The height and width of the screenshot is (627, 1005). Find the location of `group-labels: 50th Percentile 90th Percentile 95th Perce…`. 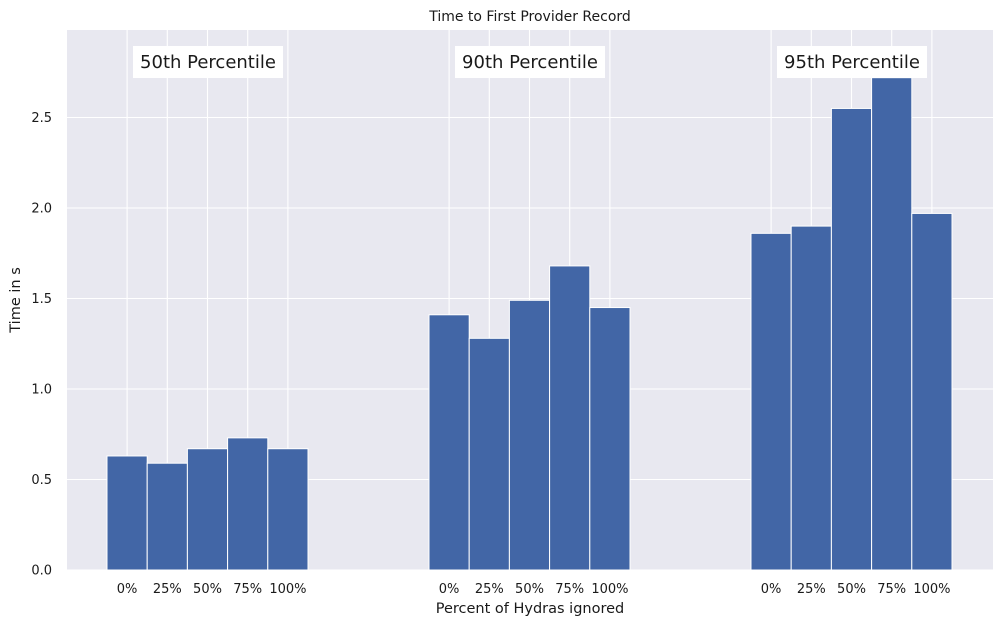

group-labels: 50th Percentile 90th Percentile 95th Perce… is located at coordinates (530, 62).